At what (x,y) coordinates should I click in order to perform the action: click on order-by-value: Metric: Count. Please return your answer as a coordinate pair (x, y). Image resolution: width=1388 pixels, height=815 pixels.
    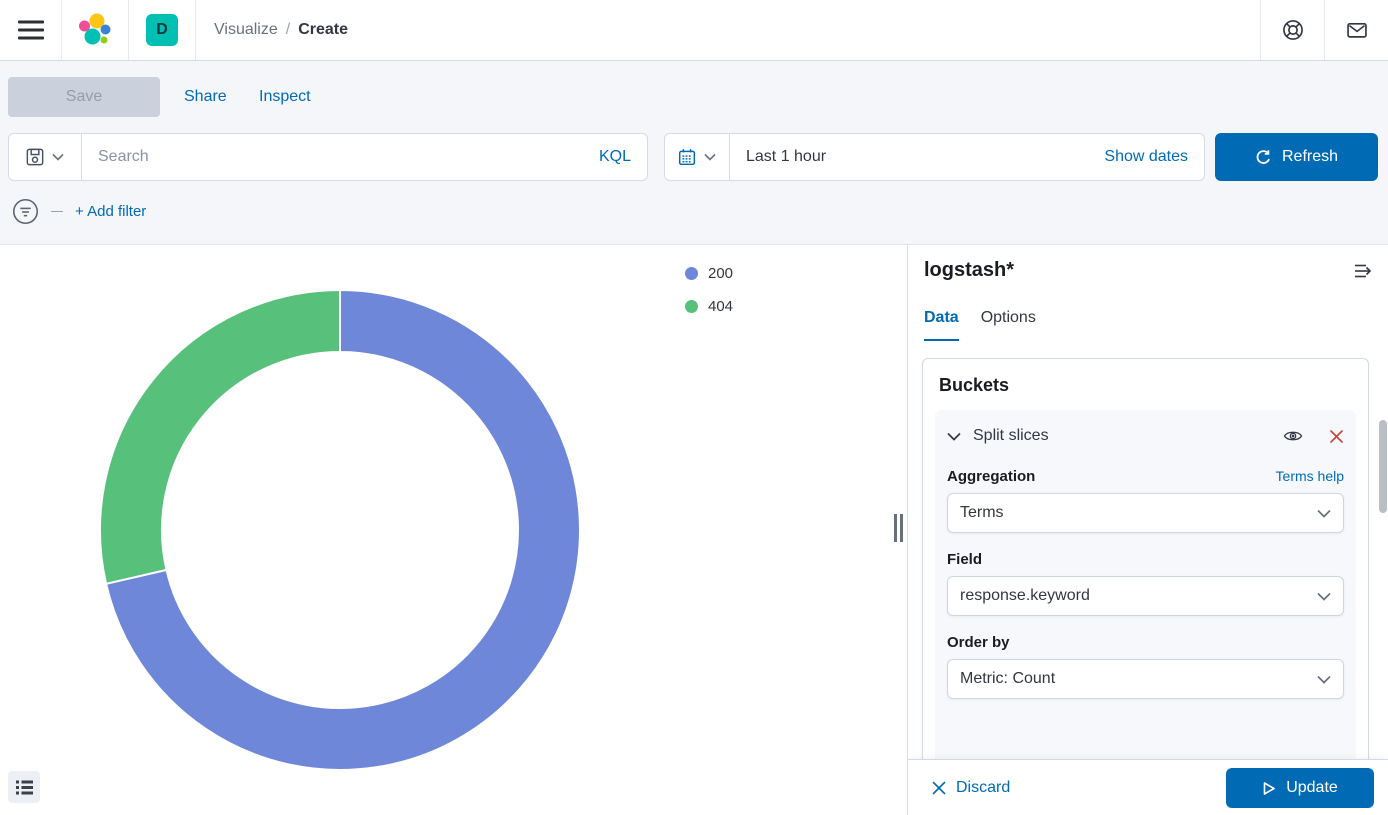
    Looking at the image, I should click on (1008, 678).